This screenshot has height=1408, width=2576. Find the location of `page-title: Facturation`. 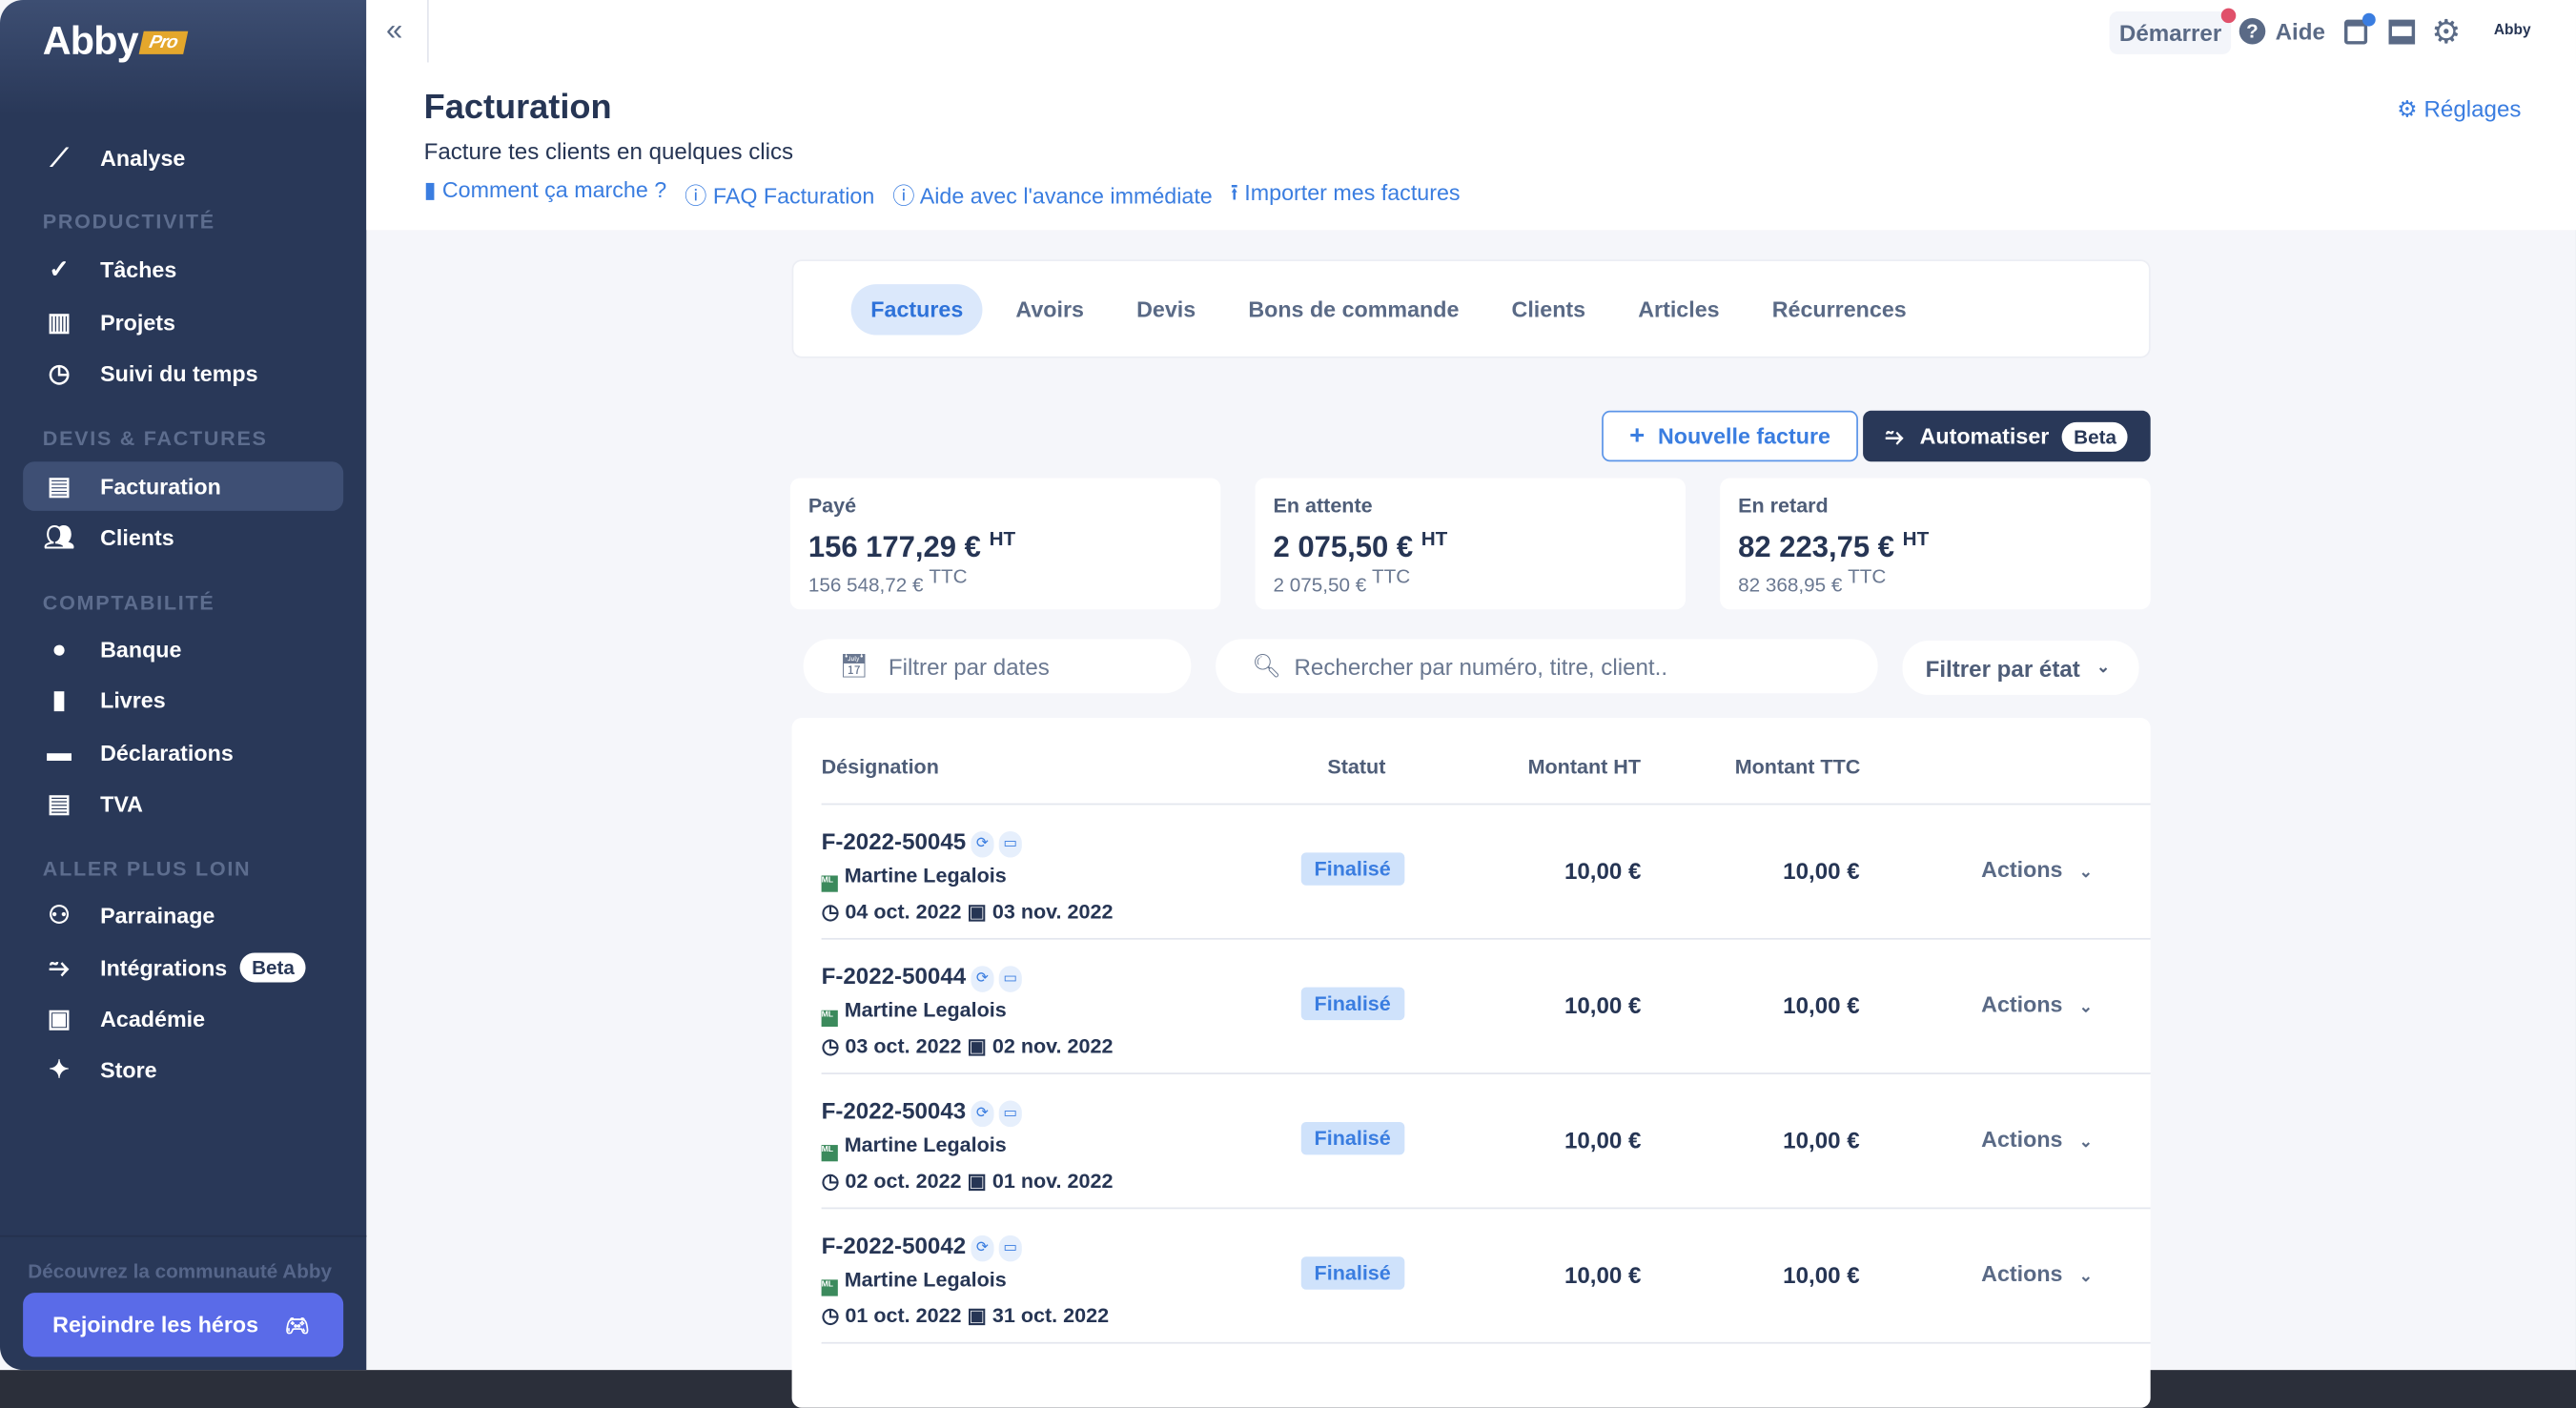

page-title: Facturation is located at coordinates (517, 108).